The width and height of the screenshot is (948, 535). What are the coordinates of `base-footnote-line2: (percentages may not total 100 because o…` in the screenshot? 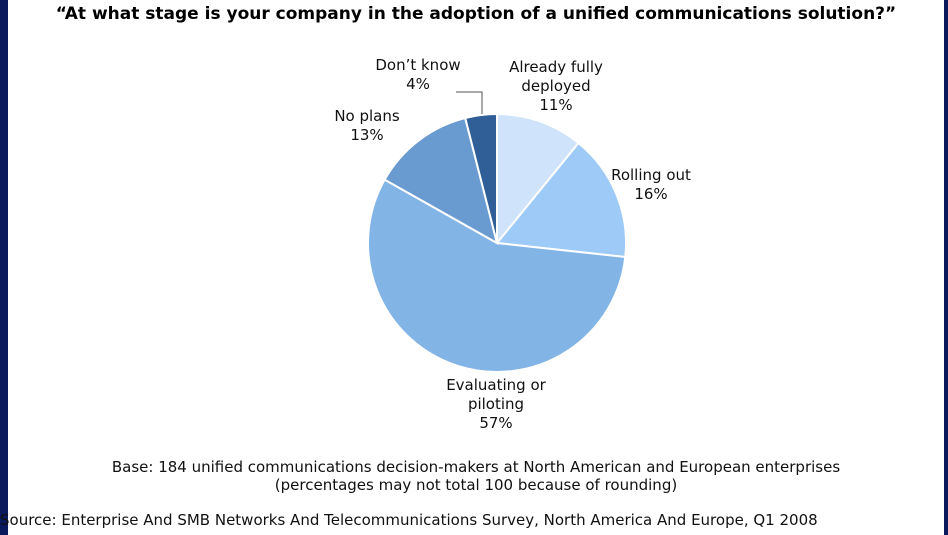 It's located at (476, 485).